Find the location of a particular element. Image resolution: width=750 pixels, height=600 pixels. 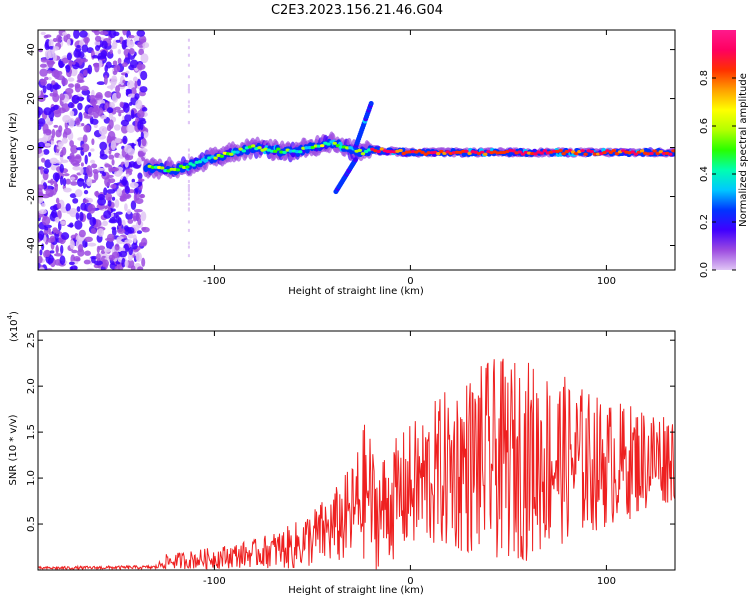

y-tick-label: -20 is located at coordinates (31, 196).